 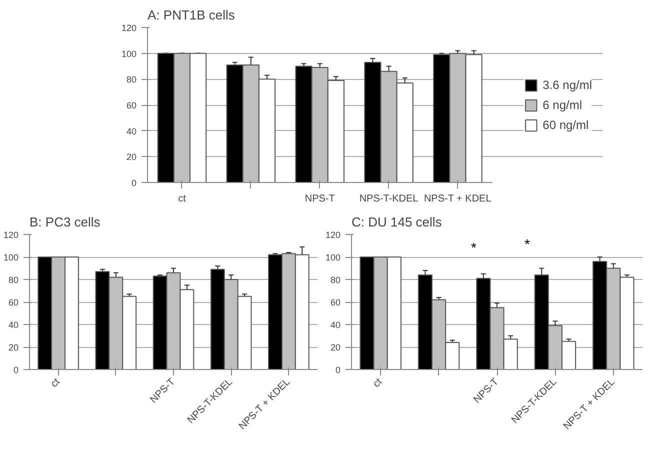 What do you see at coordinates (319, 199) in the screenshot?
I see `x-tick-label: NPS-T` at bounding box center [319, 199].